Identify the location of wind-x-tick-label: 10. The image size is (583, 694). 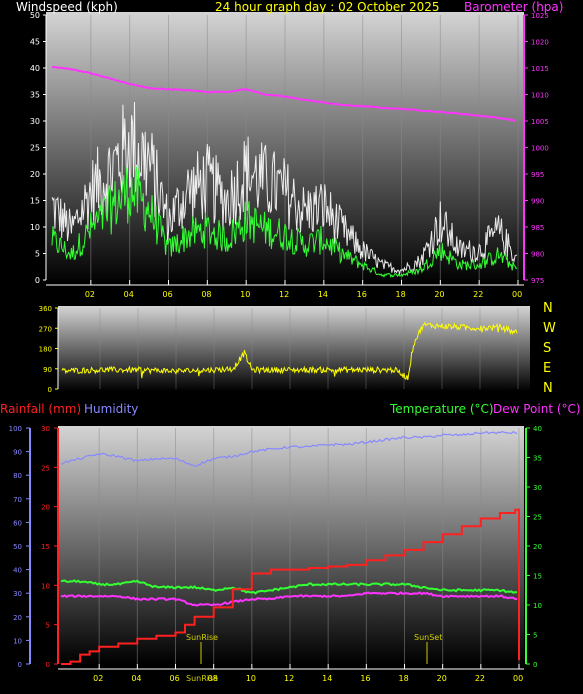
(245, 294).